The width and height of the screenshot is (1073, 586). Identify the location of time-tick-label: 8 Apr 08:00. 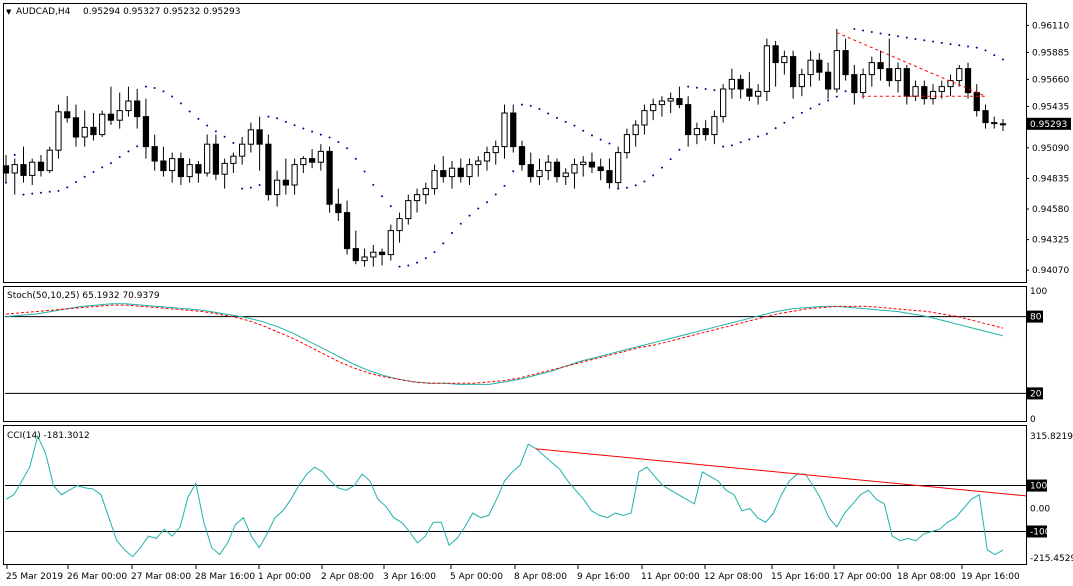
(540, 577).